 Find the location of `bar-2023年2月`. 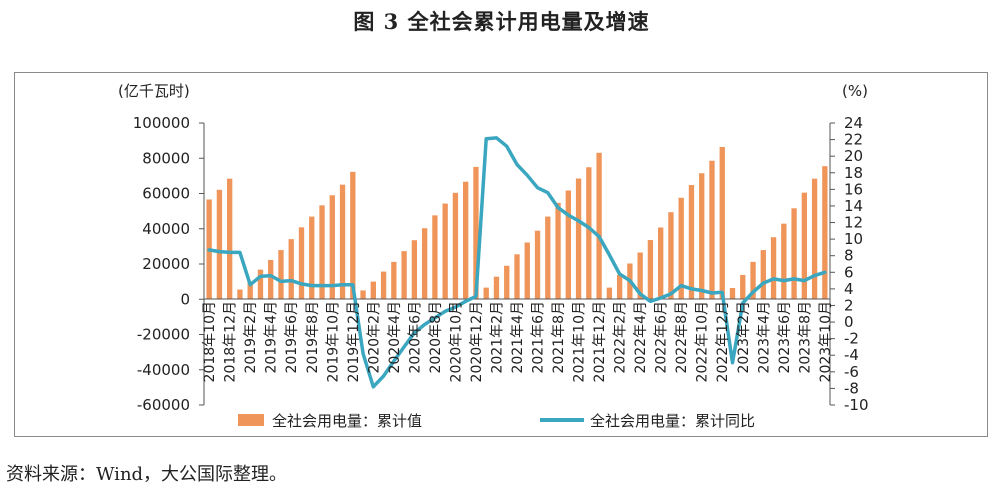

bar-2023年2月 is located at coordinates (743, 286).